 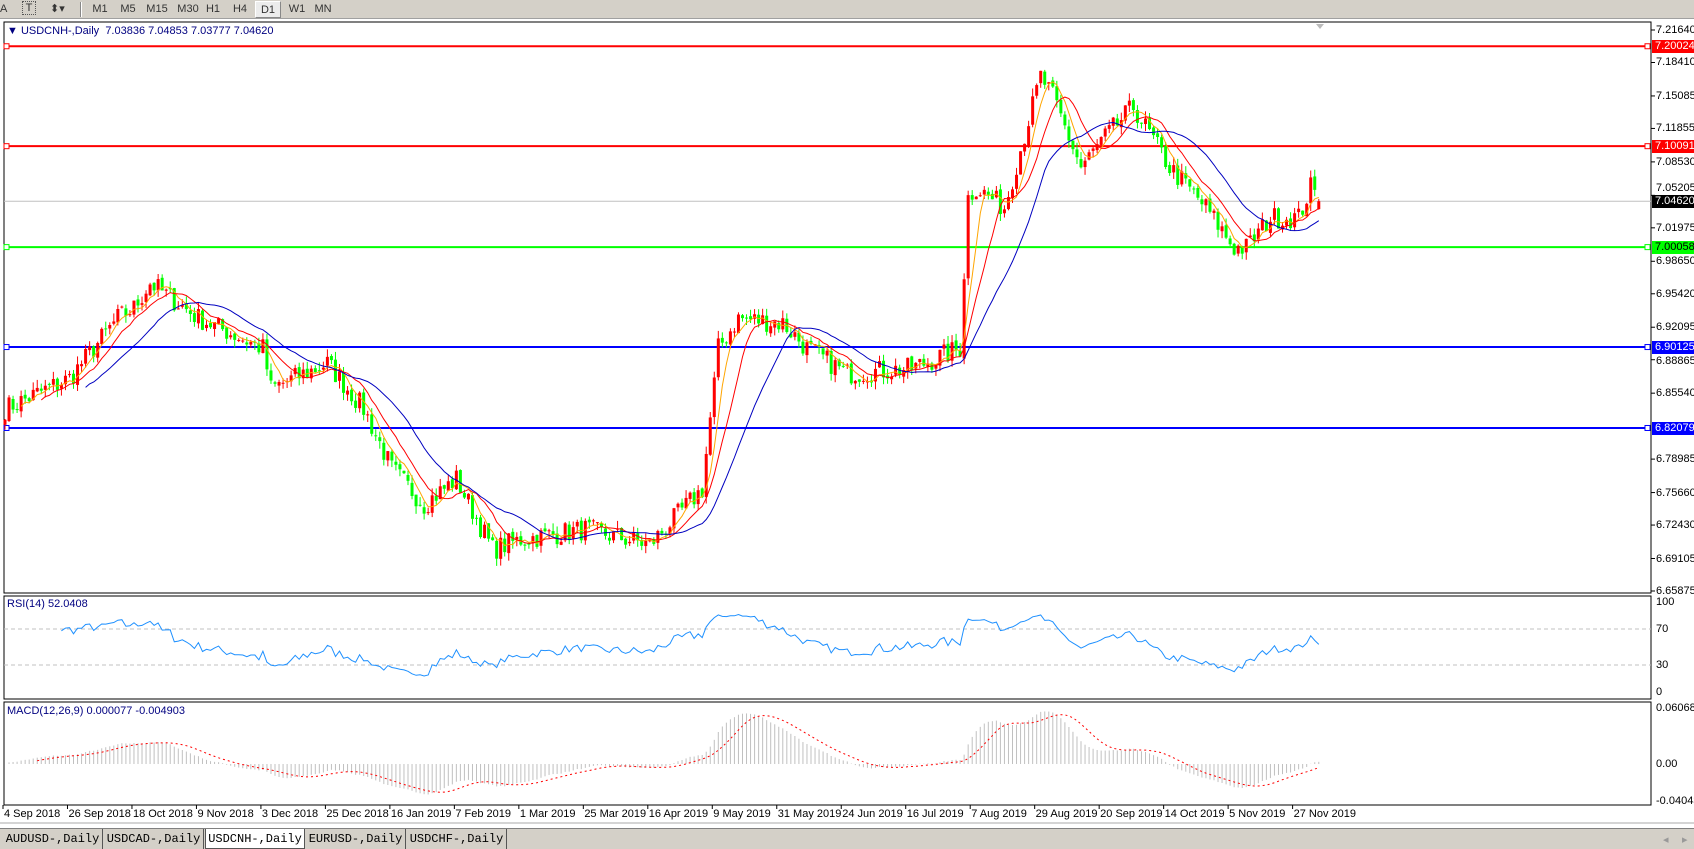 I want to click on price-axis-label: 7.05205, so click(x=1675, y=188).